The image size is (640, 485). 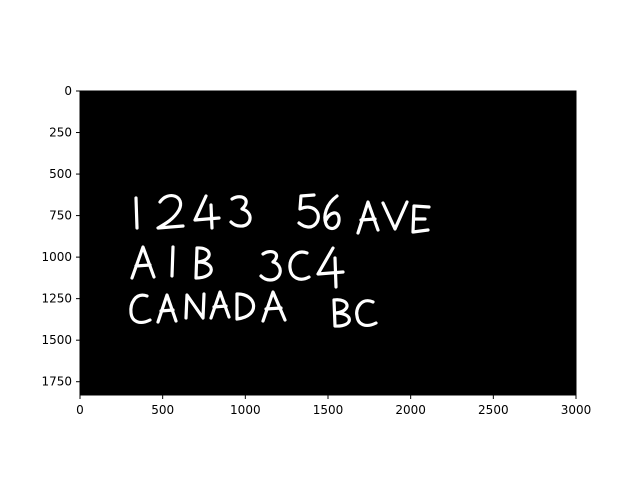 What do you see at coordinates (60, 216) in the screenshot?
I see `y-tick-label: 750` at bounding box center [60, 216].